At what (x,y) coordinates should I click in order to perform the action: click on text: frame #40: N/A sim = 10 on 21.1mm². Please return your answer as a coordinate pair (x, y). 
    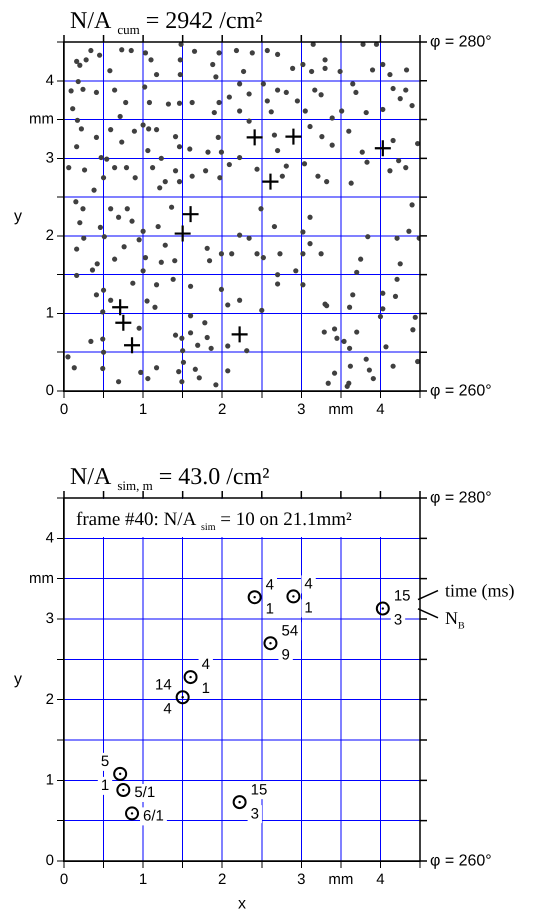
    Looking at the image, I should click on (214, 521).